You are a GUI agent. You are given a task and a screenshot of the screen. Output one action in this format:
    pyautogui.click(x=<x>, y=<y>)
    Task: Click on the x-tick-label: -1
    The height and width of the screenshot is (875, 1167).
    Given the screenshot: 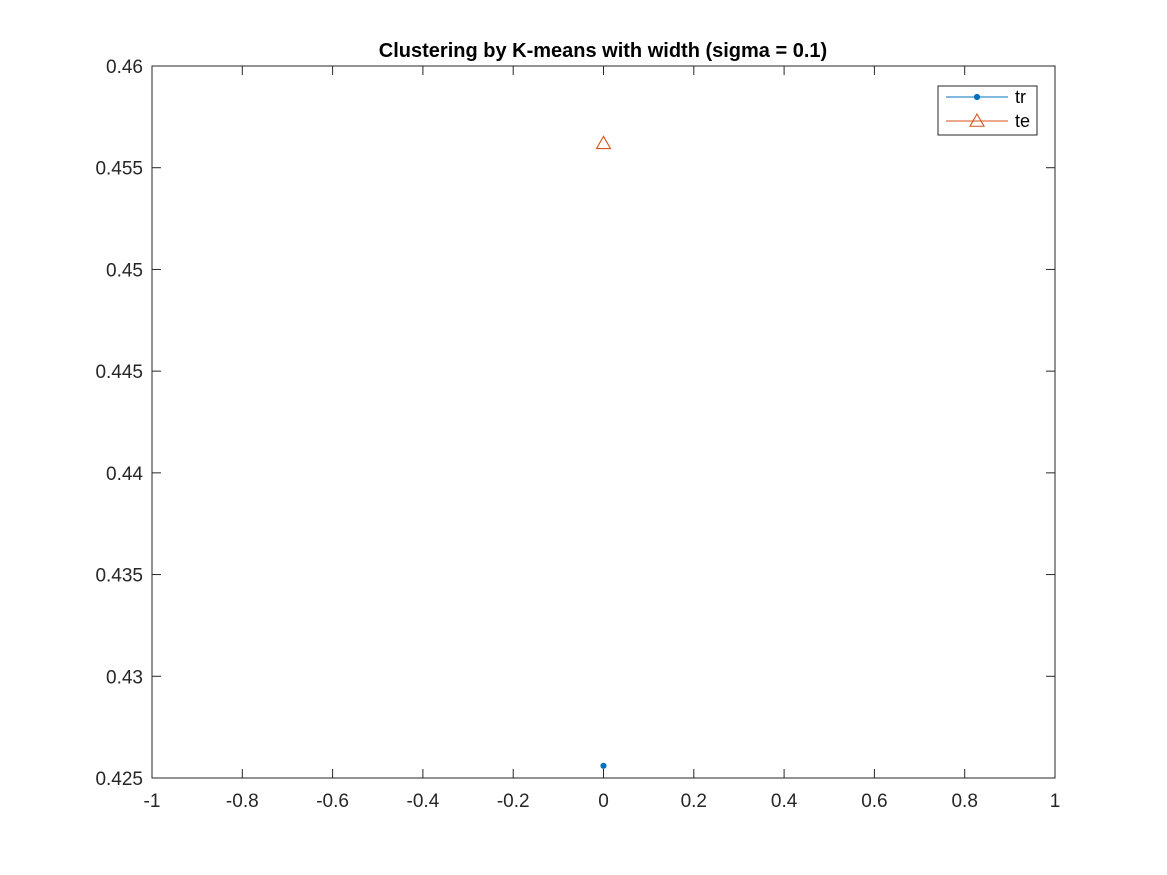 What is the action you would take?
    pyautogui.click(x=152, y=801)
    